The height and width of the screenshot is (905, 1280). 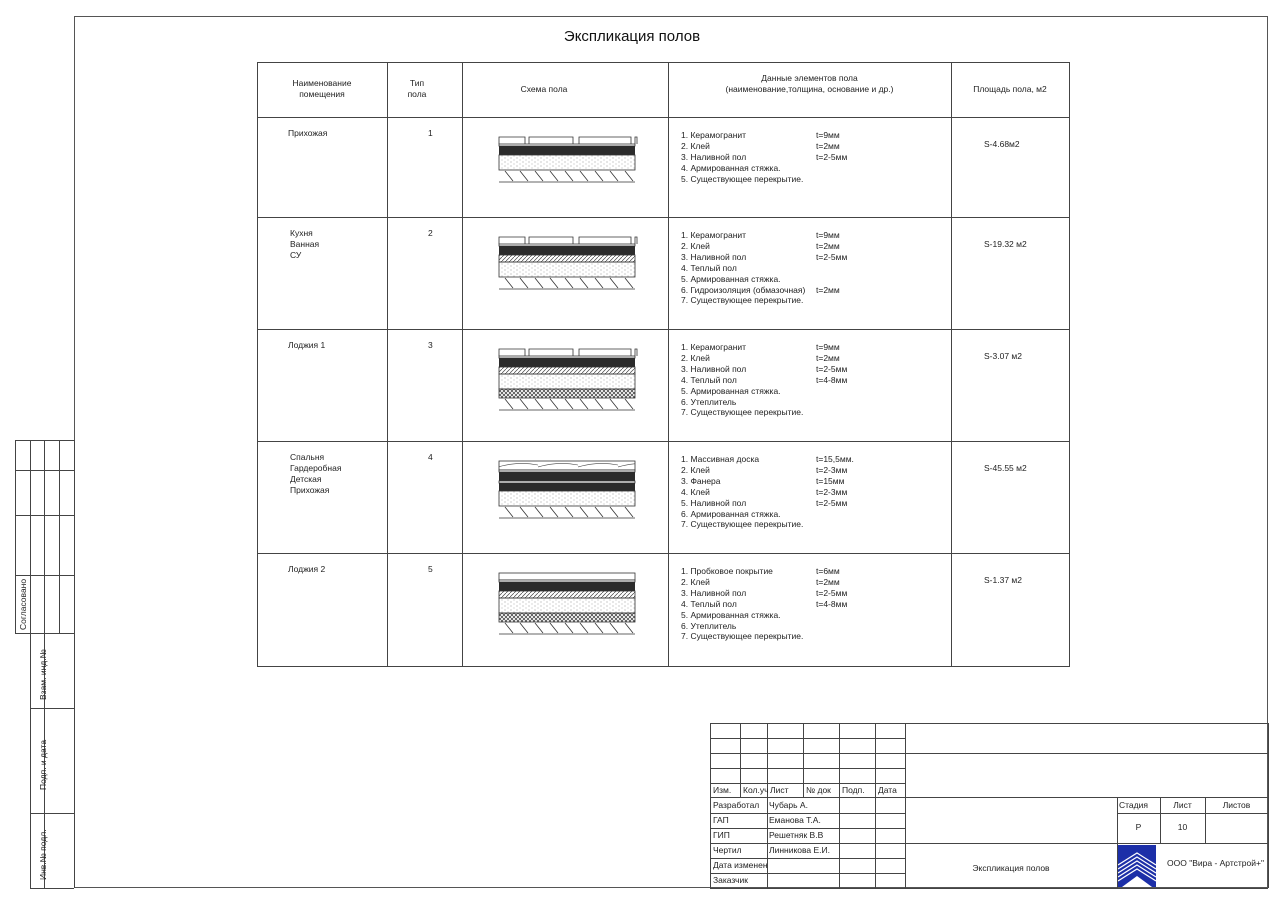 I want to click on revision-header: Кол.уч, so click(x=756, y=790).